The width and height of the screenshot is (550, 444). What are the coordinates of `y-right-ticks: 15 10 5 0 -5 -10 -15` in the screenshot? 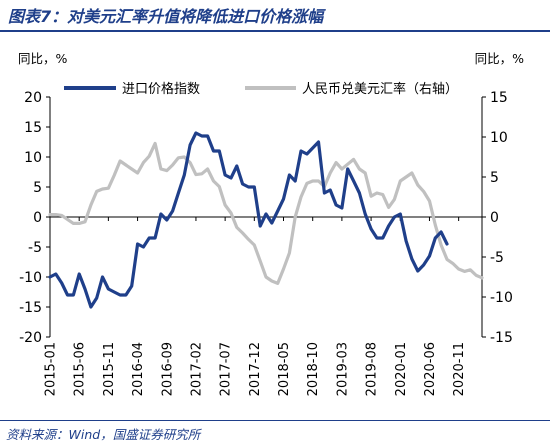 It's located at (497, 218).